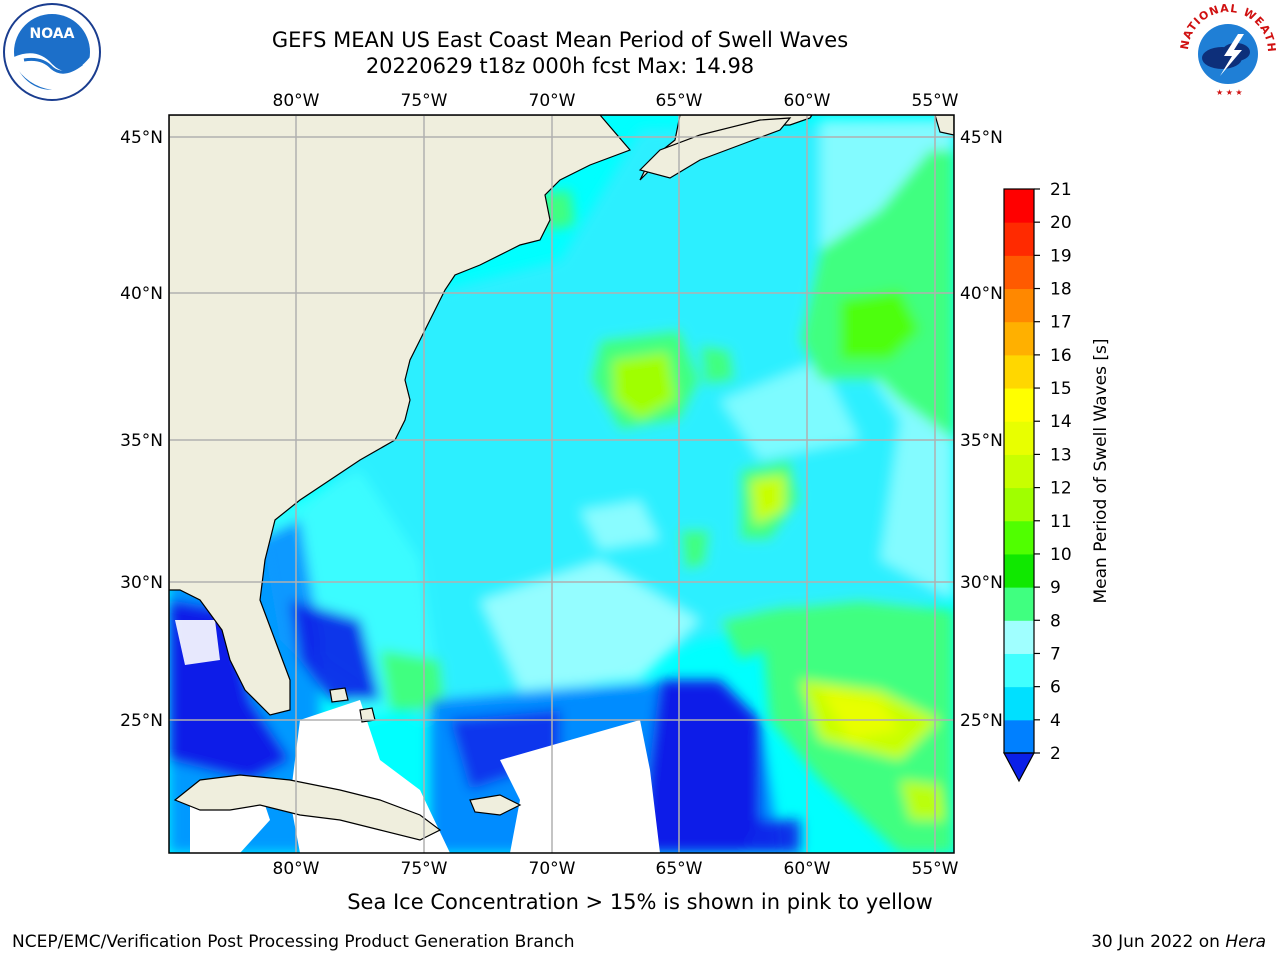 This screenshot has width=1280, height=960. Describe the element at coordinates (1061, 422) in the screenshot. I see `colorbar-tick-label: 14` at that location.